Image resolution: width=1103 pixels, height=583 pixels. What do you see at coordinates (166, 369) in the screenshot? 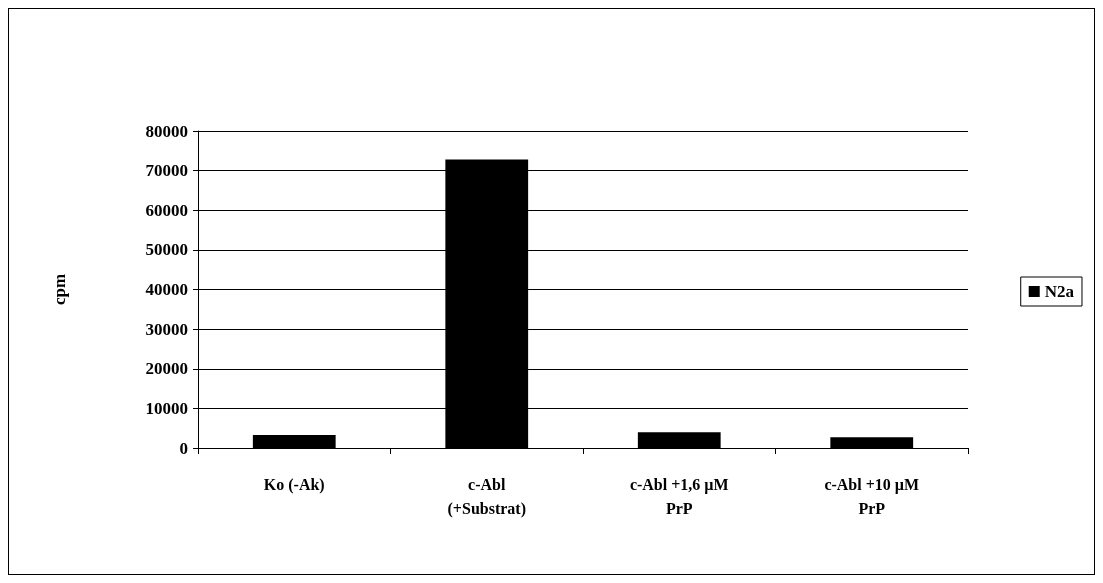
I see `y-tick-label: 20000` at bounding box center [166, 369].